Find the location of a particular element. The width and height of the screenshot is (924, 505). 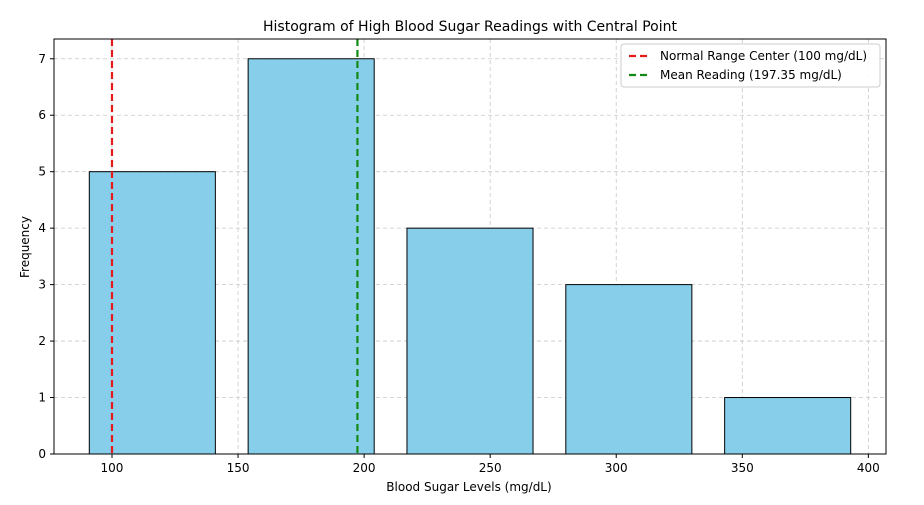

legend-entry-label: Normal Range Center (100 mg/dL) is located at coordinates (763, 56).